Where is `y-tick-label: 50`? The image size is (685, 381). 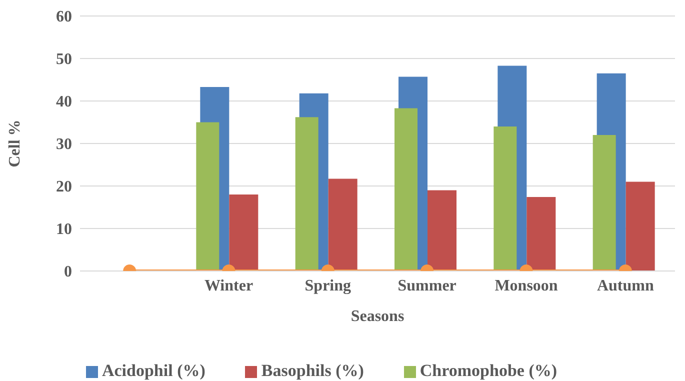 y-tick-label: 50 is located at coordinates (64, 59).